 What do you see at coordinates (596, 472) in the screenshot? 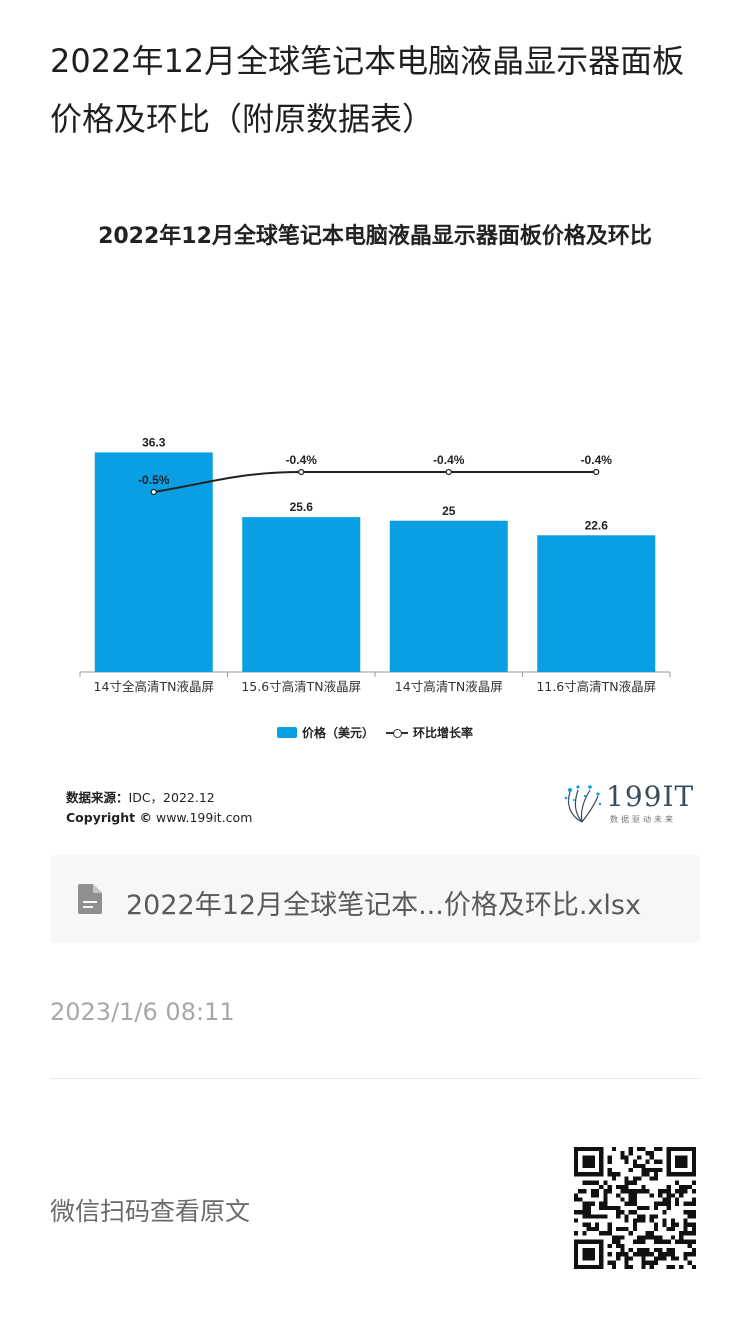
I see `growth-point` at bounding box center [596, 472].